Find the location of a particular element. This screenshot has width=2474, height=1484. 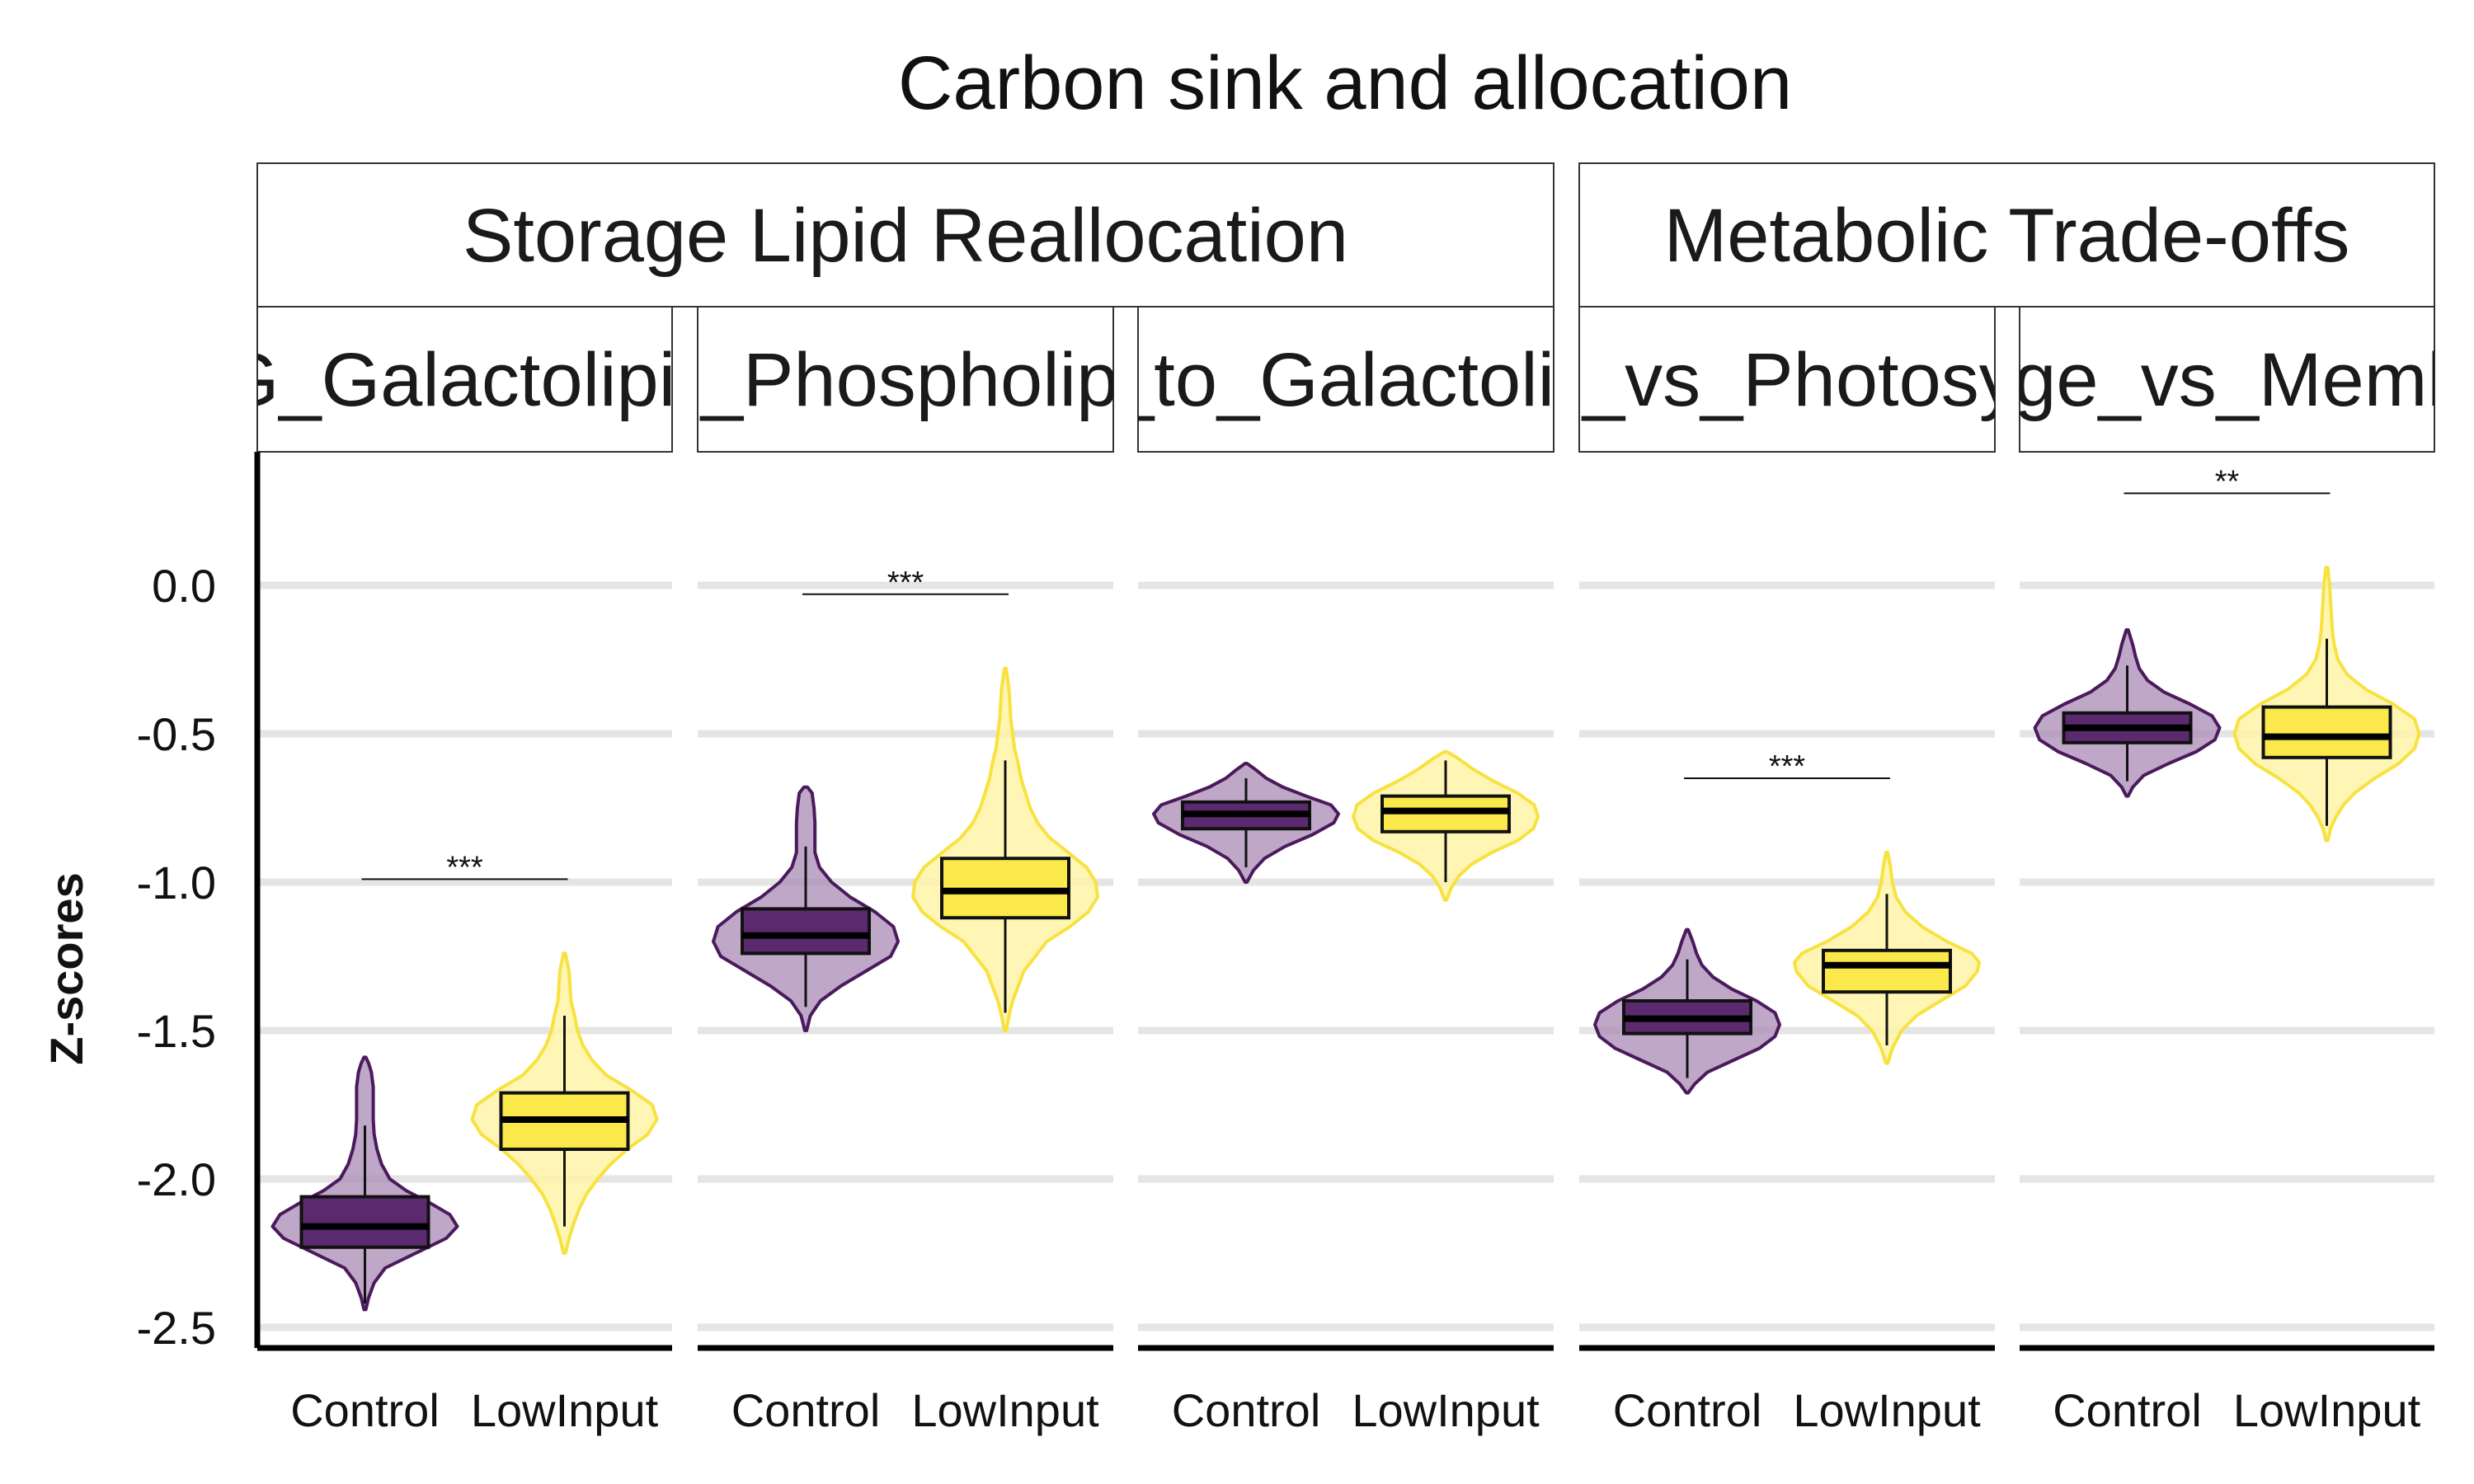

facet-strip-label: Storage_vs_Membrane is located at coordinates (2153, 380).